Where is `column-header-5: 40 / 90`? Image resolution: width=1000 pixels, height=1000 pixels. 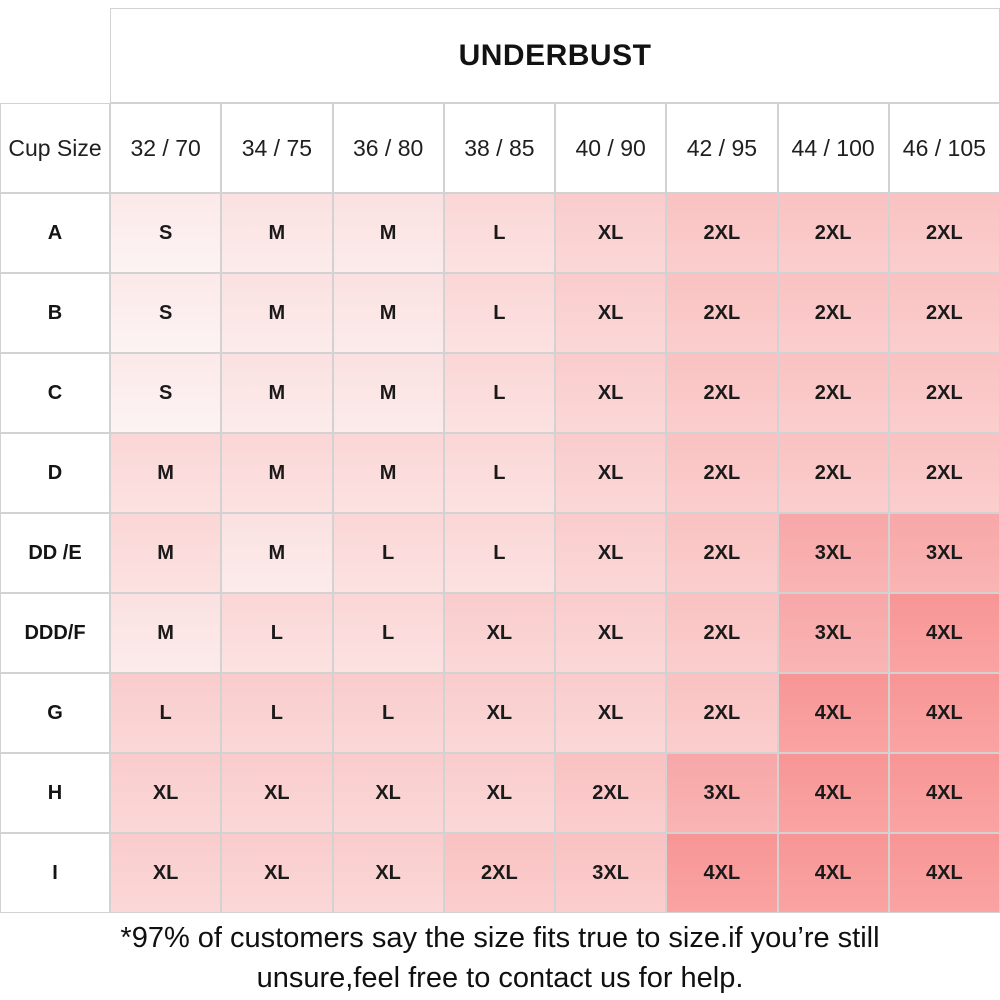 column-header-5: 40 / 90 is located at coordinates (611, 148).